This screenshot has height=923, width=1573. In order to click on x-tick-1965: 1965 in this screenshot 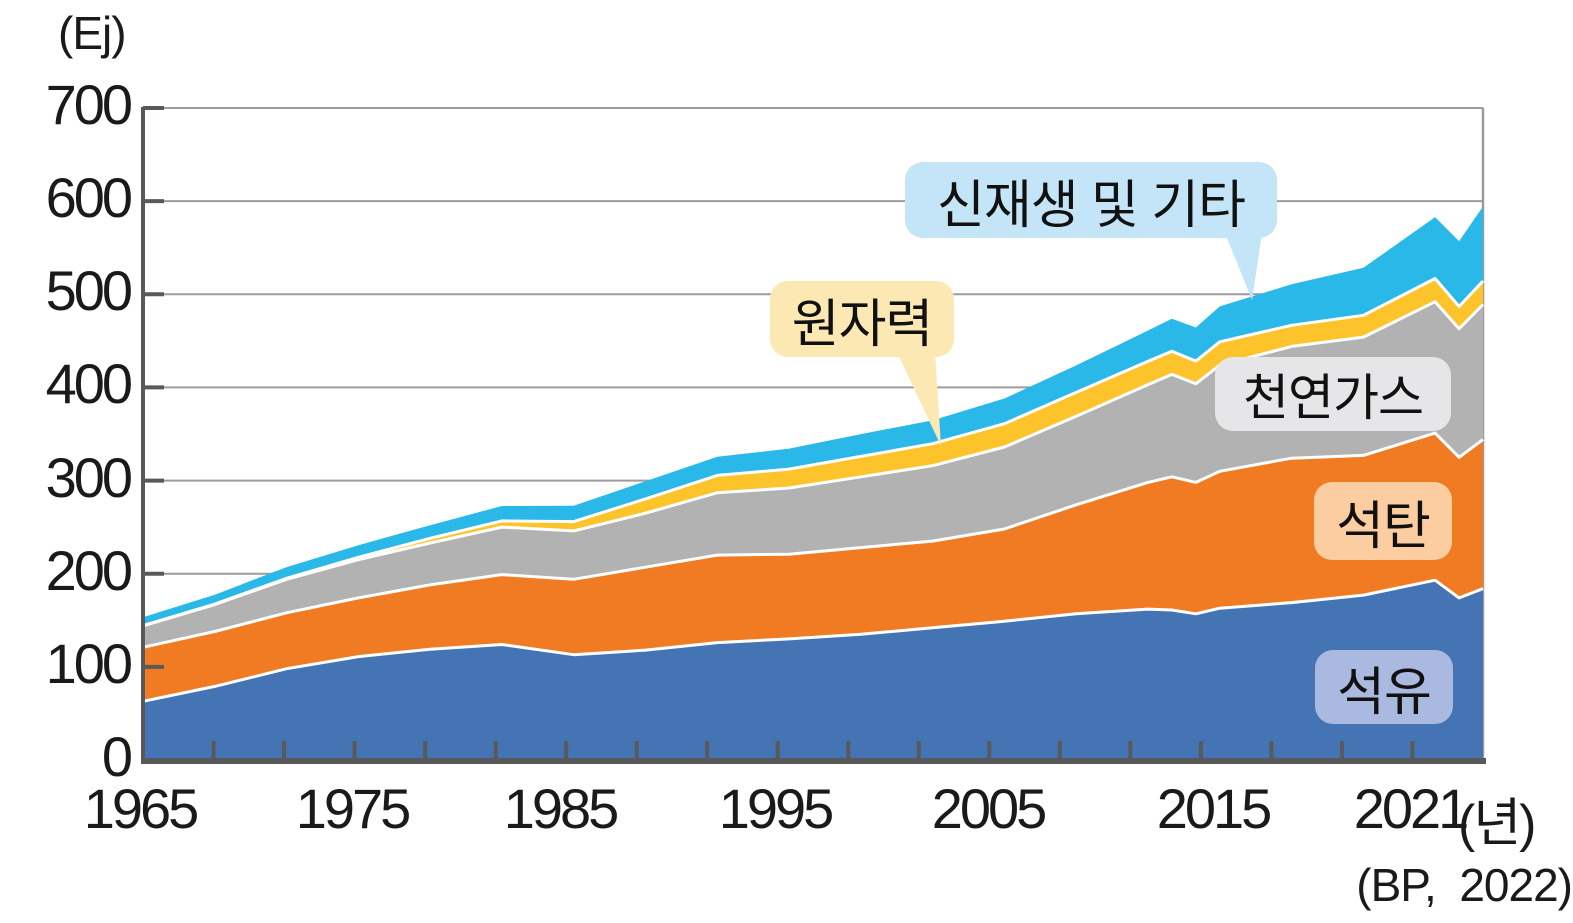, I will do `click(141, 808)`.